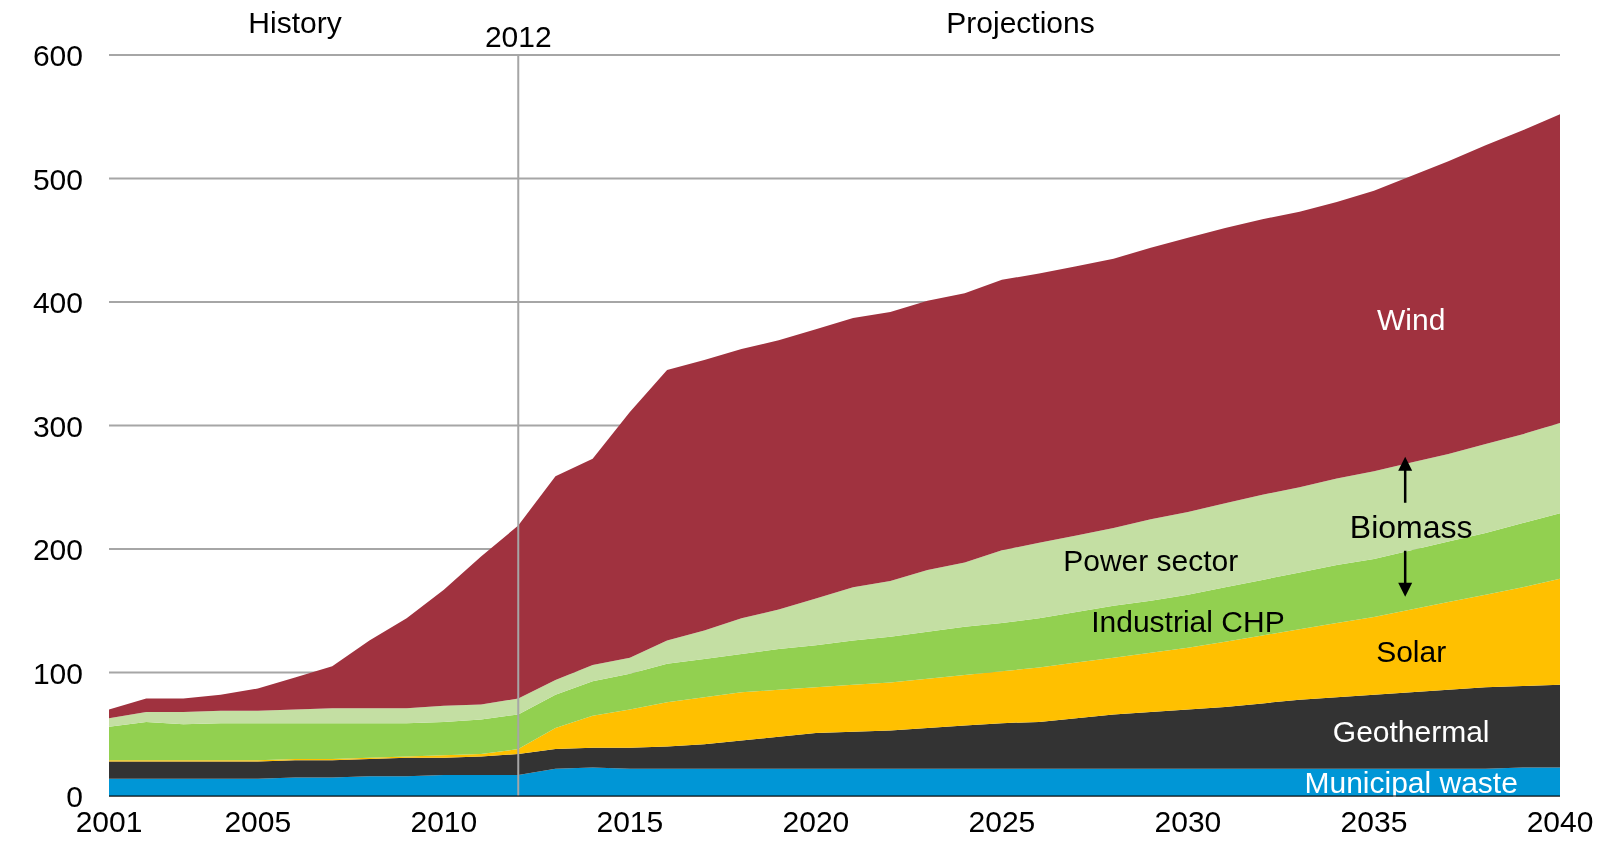 The image size is (1610, 856). I want to click on x-tick-label: 2010, so click(444, 821).